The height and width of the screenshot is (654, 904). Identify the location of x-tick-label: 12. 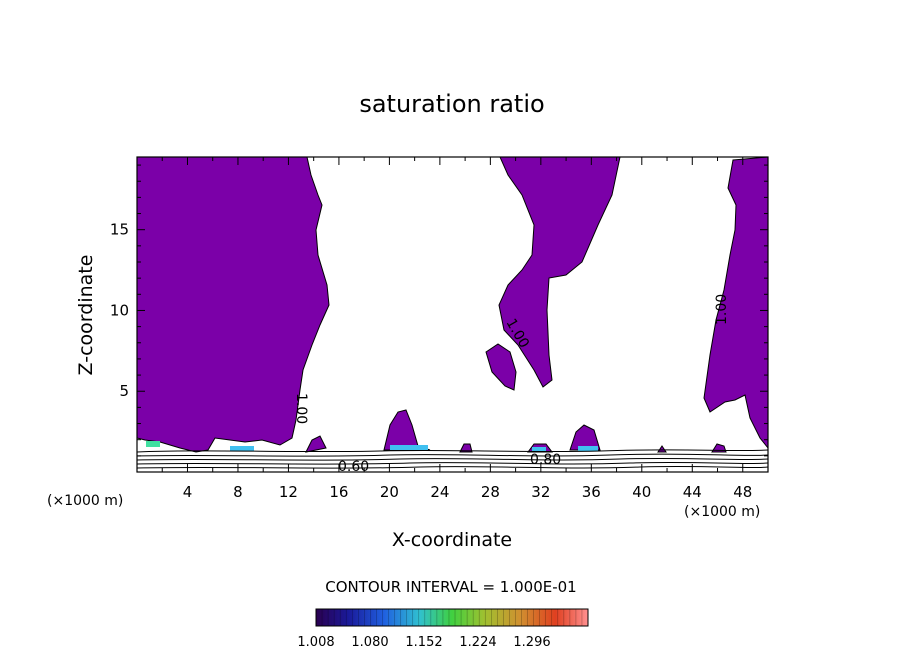
(288, 492).